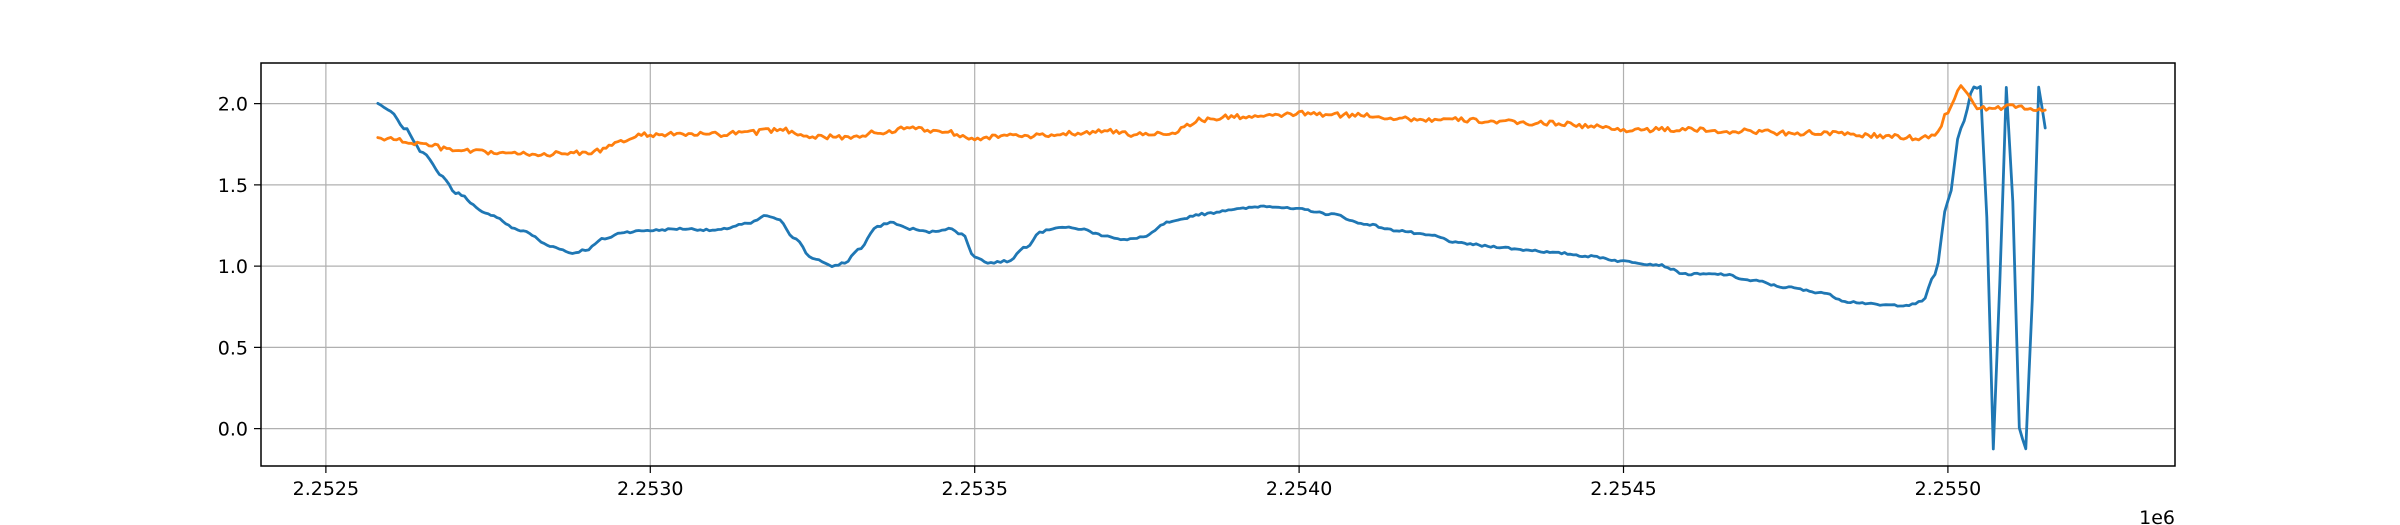 The image size is (2400, 525). Describe the element at coordinates (974, 489) in the screenshot. I see `x-tick-label: 2.2535` at that location.